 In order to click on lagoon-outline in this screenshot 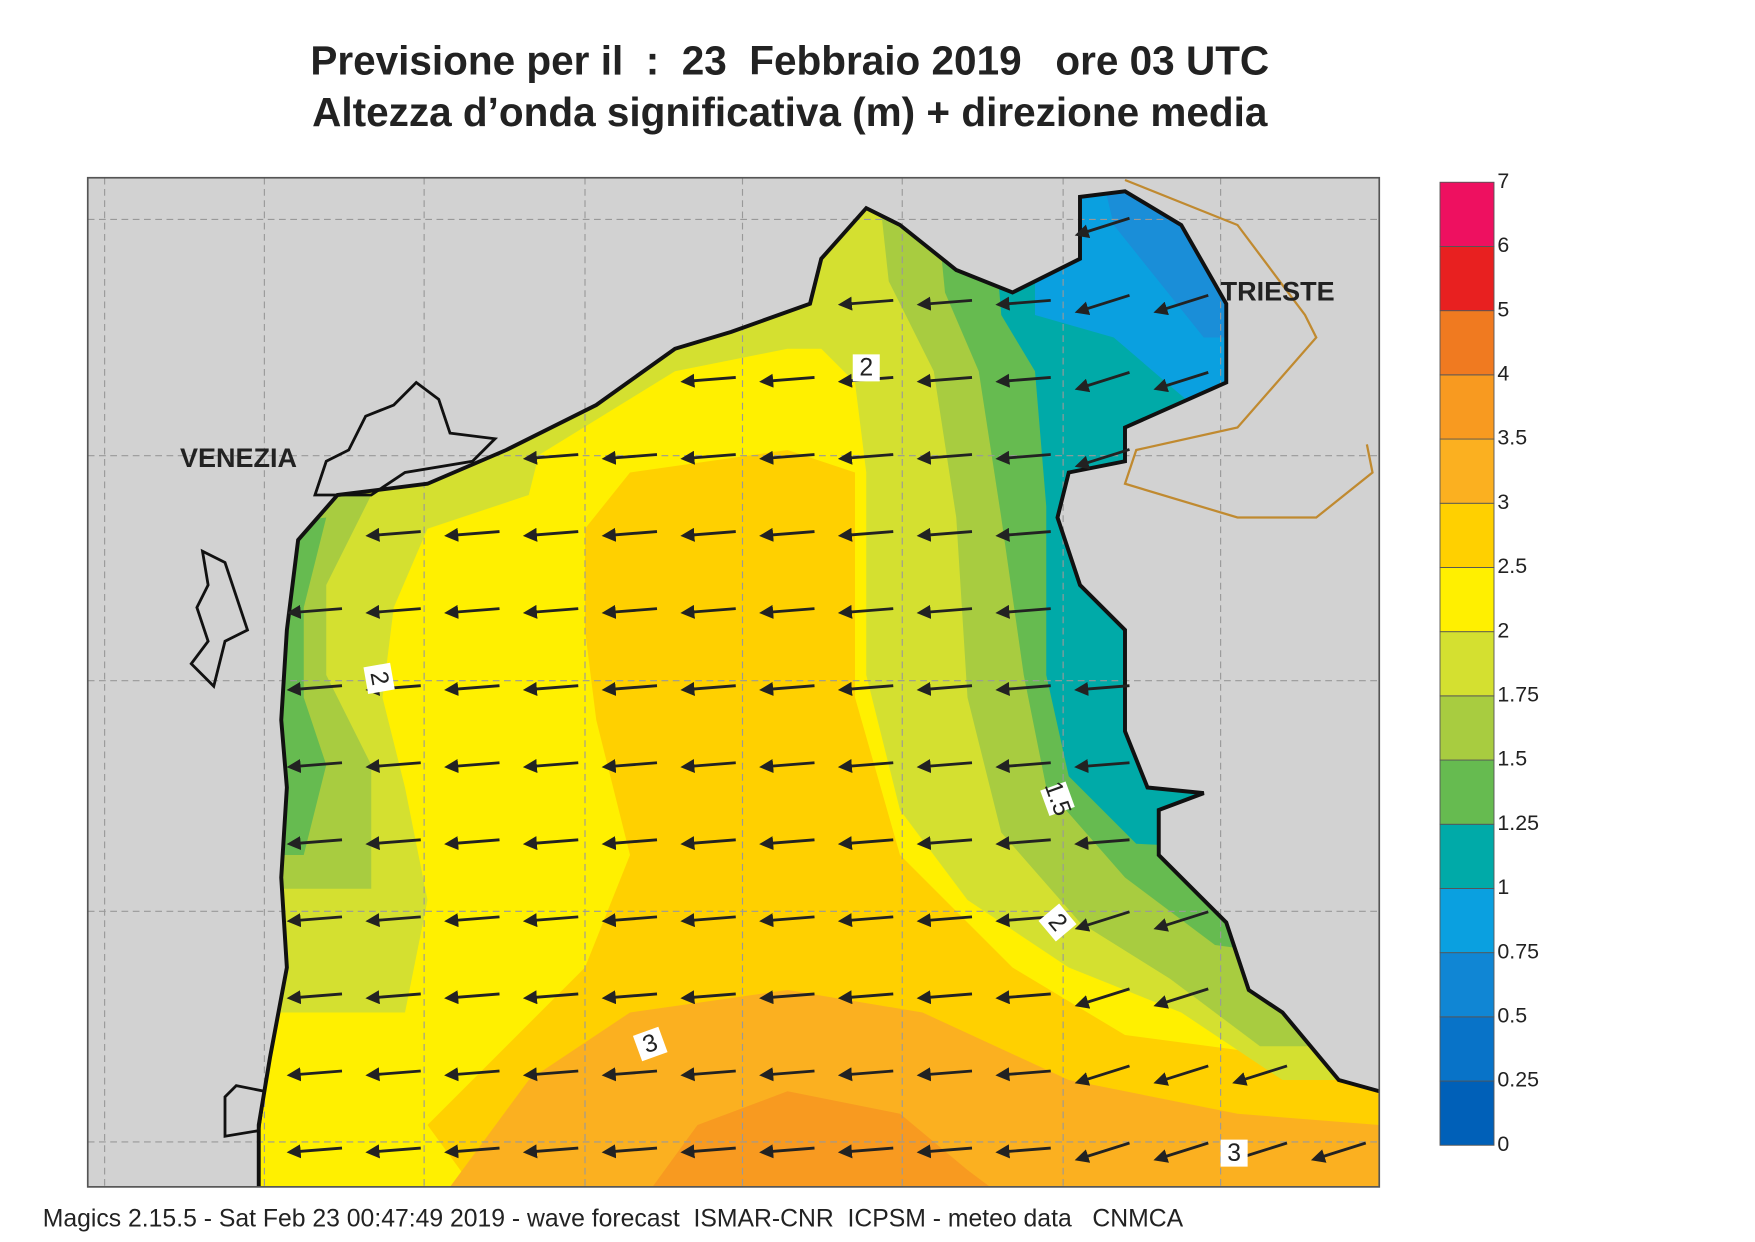, I will do `click(344, 759)`.